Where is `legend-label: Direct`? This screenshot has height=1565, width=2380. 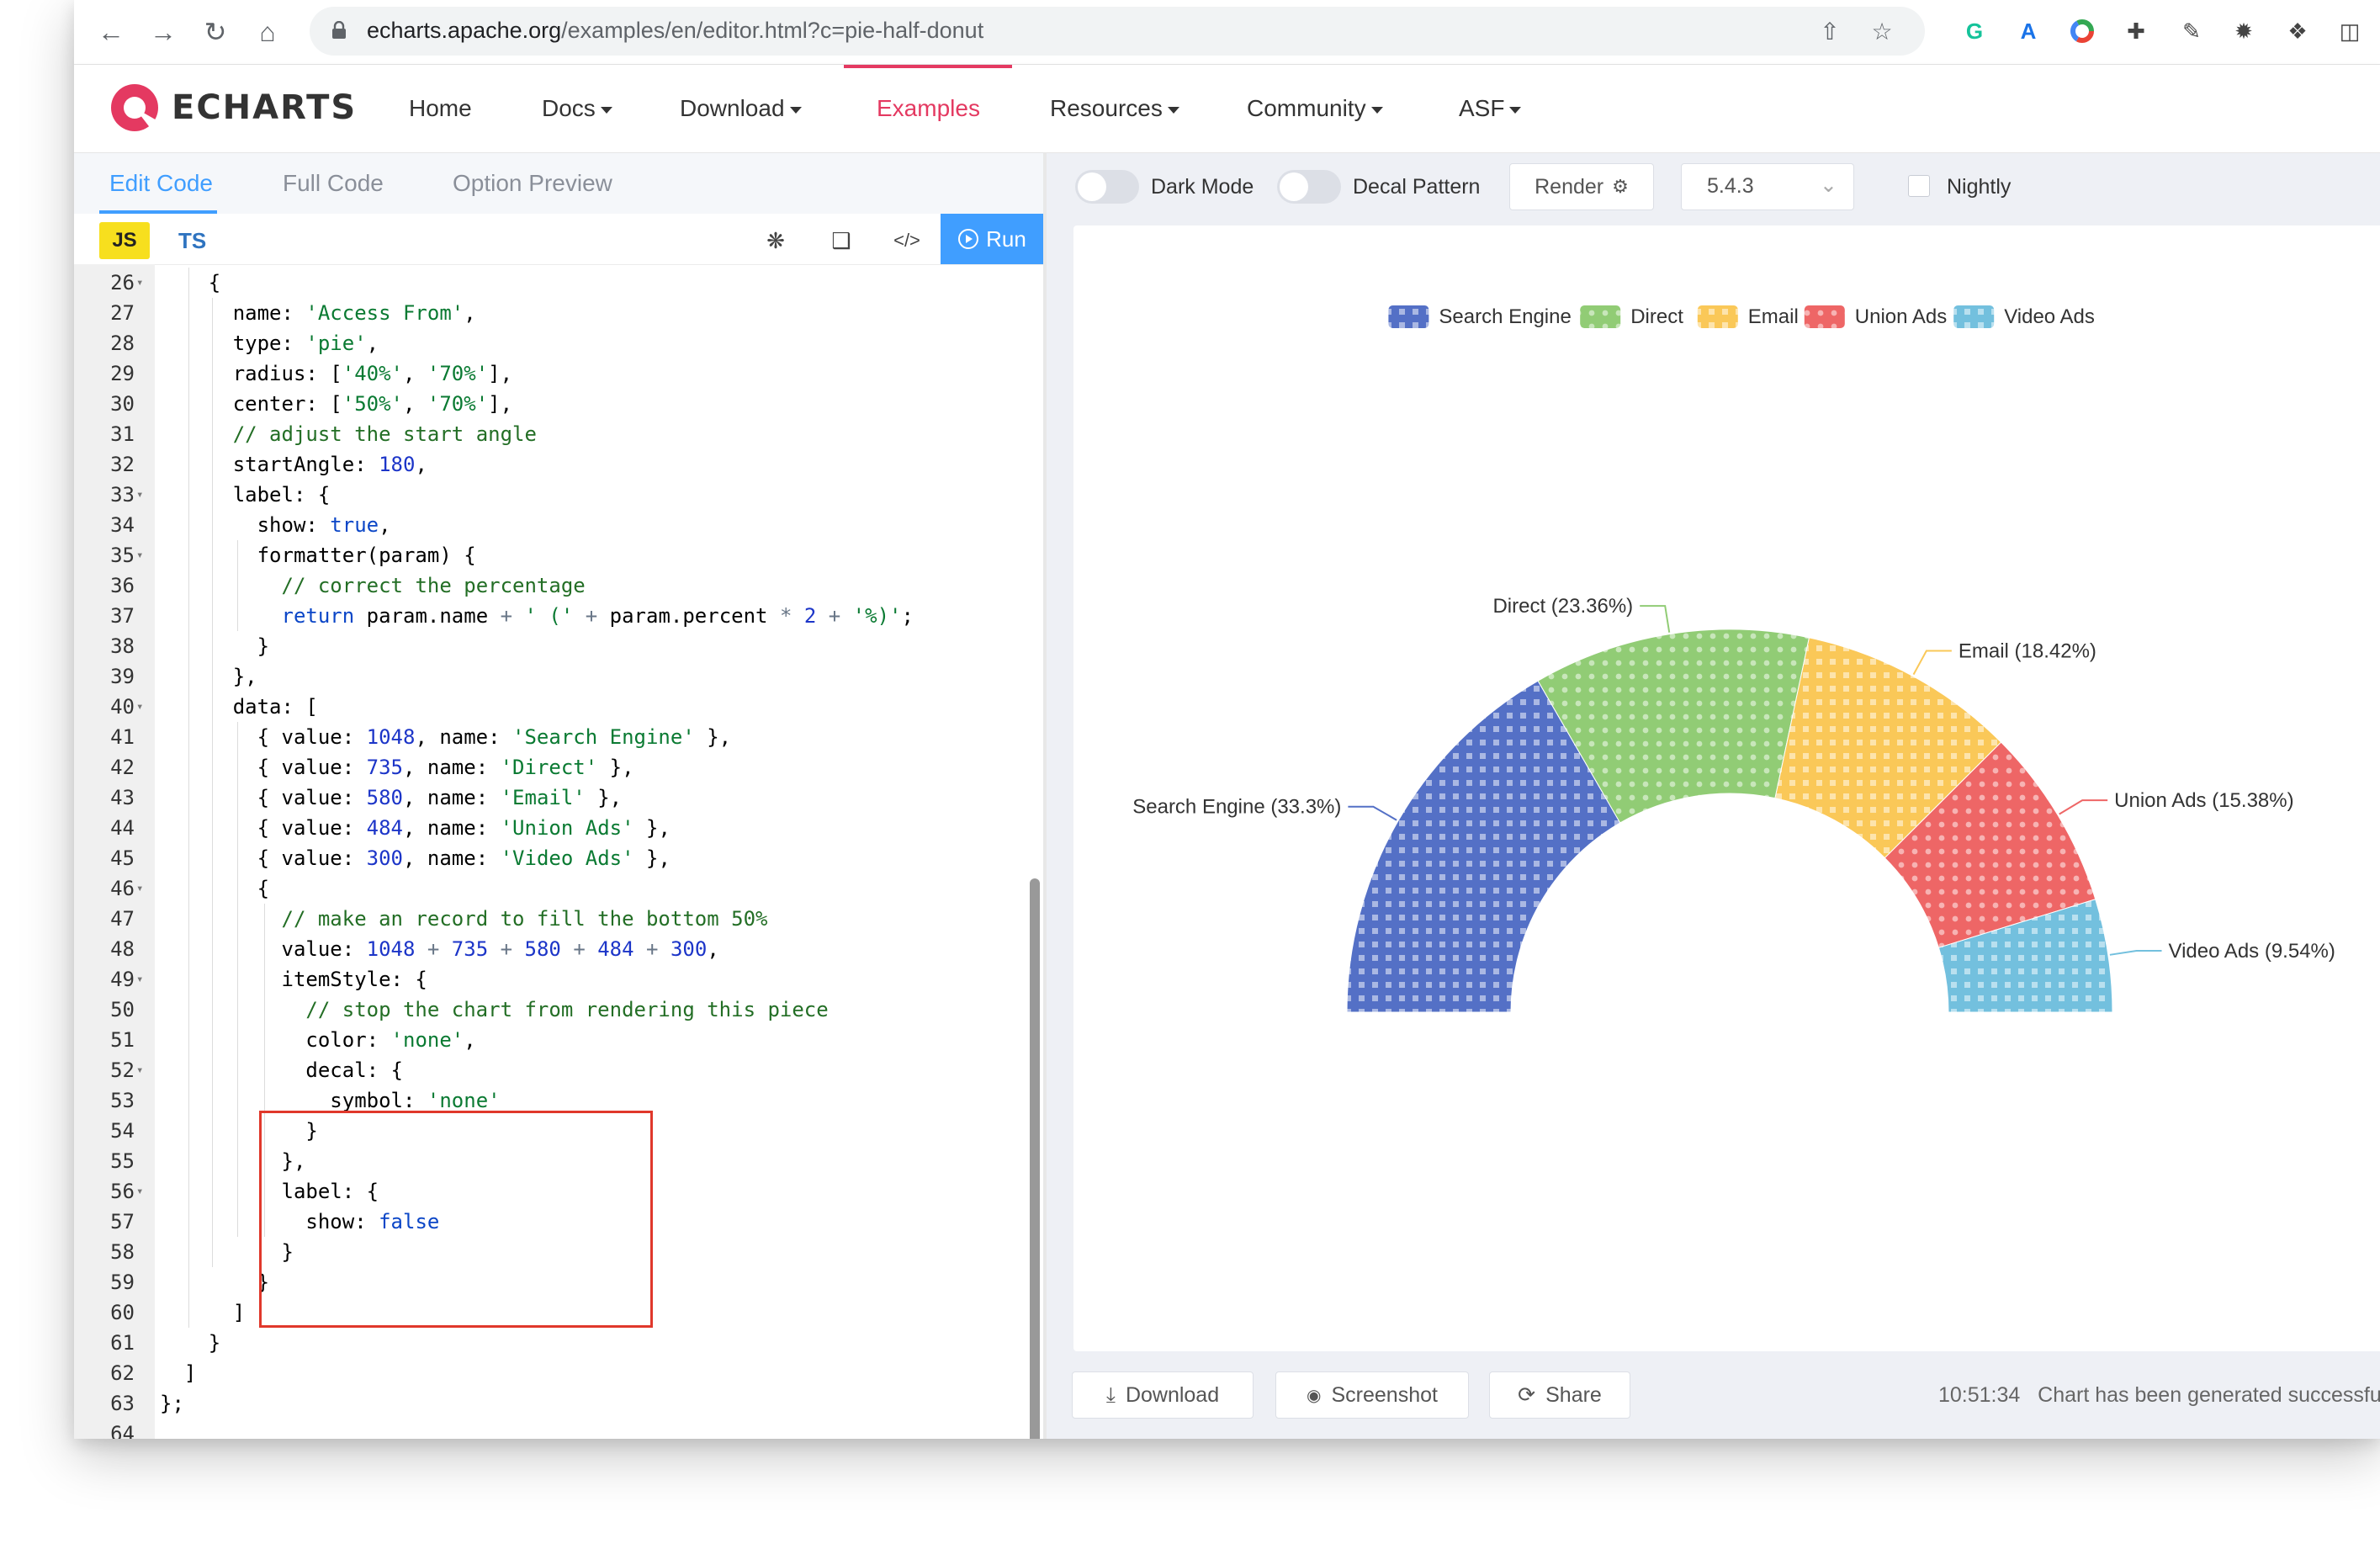 legend-label: Direct is located at coordinates (1657, 316).